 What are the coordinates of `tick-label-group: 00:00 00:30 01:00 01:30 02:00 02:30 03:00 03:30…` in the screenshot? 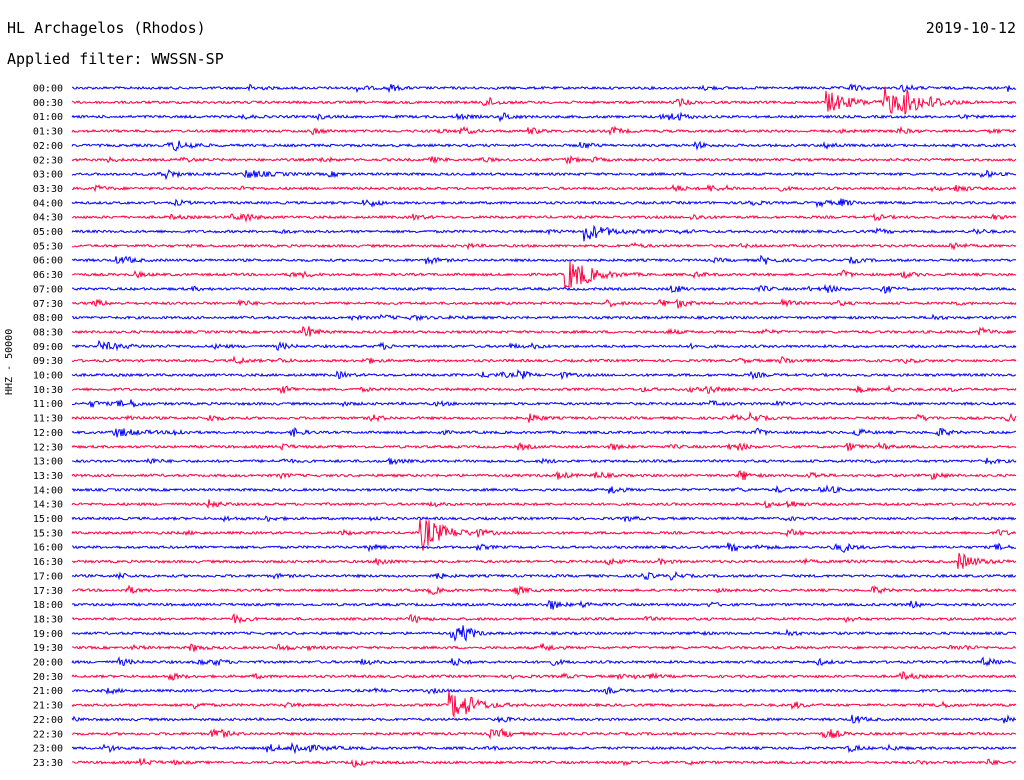 It's located at (48, 426).